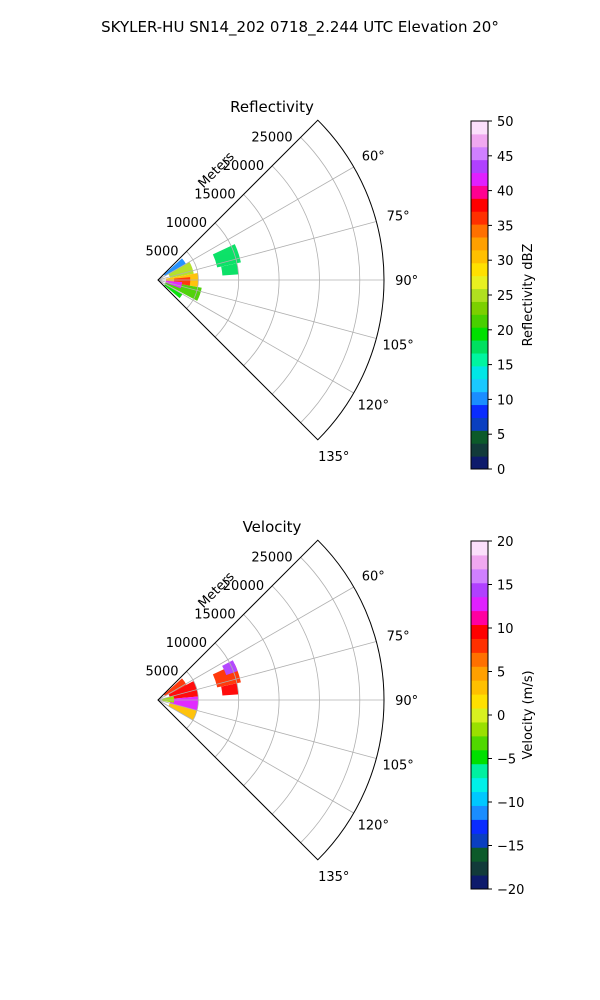 This screenshot has height=1000, width=600. Describe the element at coordinates (501, 435) in the screenshot. I see `colorbar-tick-label: 5` at that location.